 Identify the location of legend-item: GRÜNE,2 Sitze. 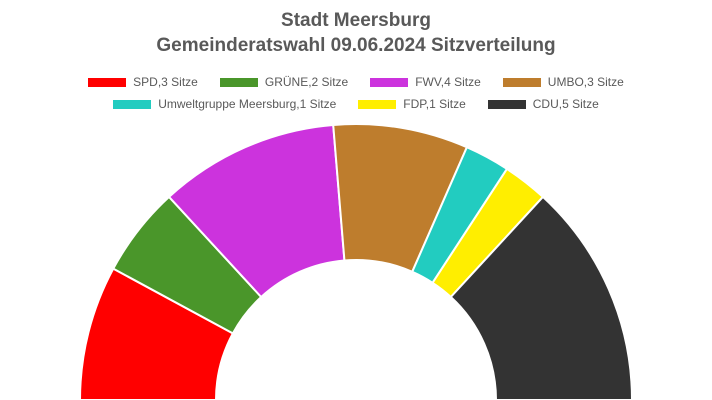
(284, 82).